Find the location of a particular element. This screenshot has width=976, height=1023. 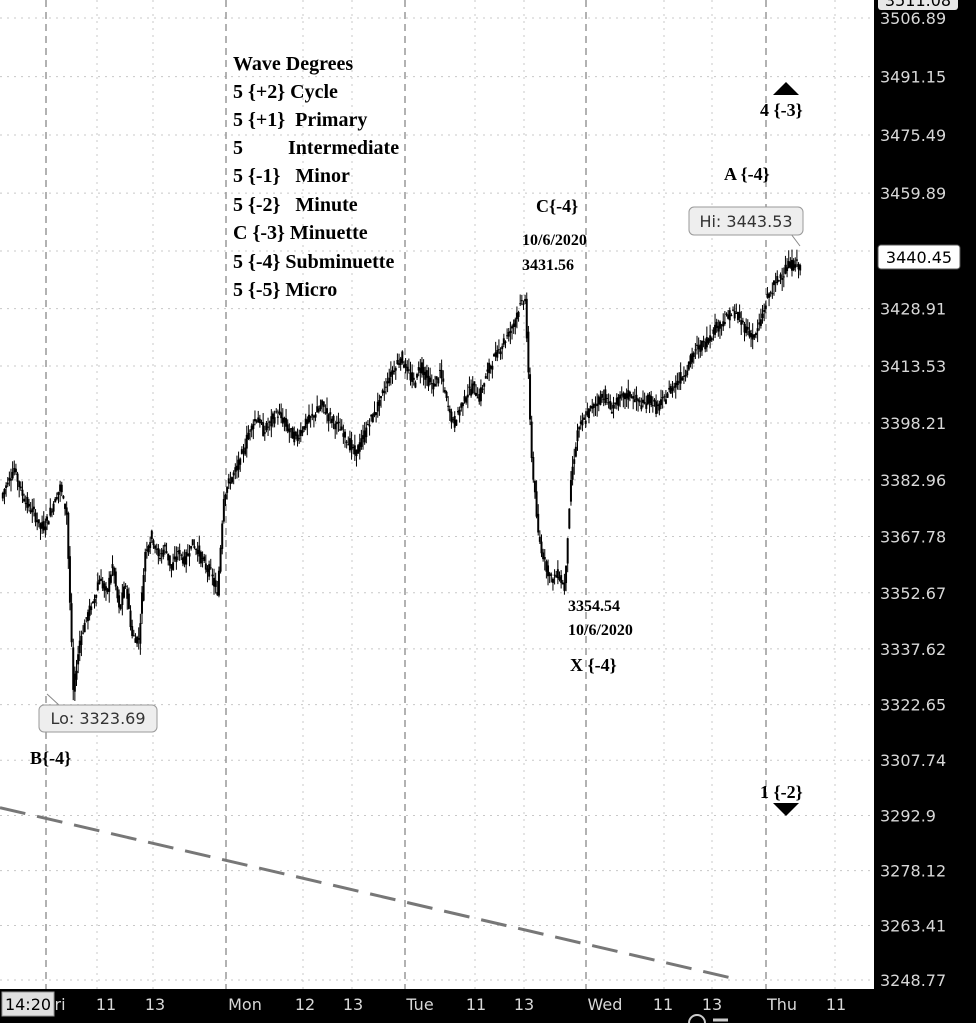

x-tick-label: 12 is located at coordinates (305, 1004).